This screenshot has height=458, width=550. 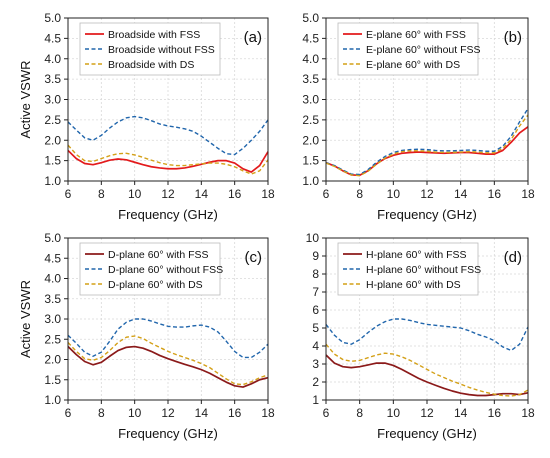 I want to click on legend-label: D-plane 60° with FSS, so click(x=158, y=255).